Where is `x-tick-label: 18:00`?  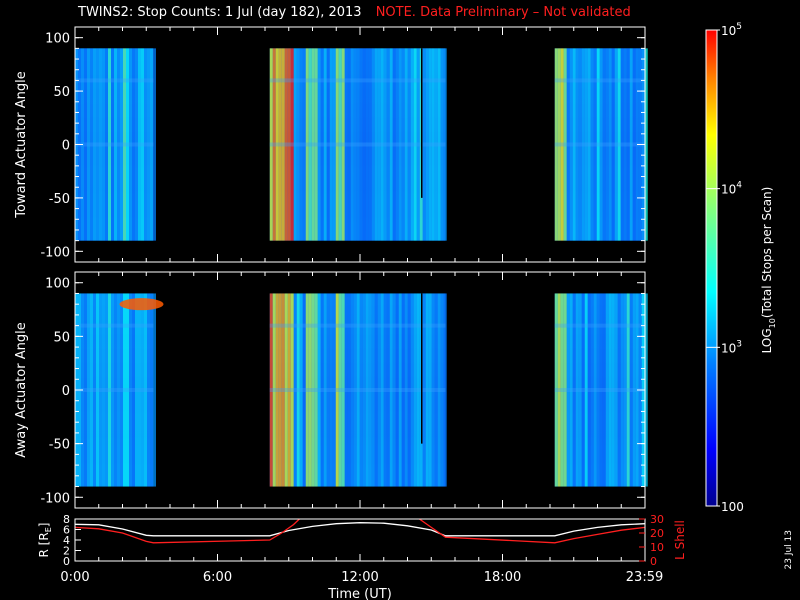 x-tick-label: 18:00 is located at coordinates (502, 577).